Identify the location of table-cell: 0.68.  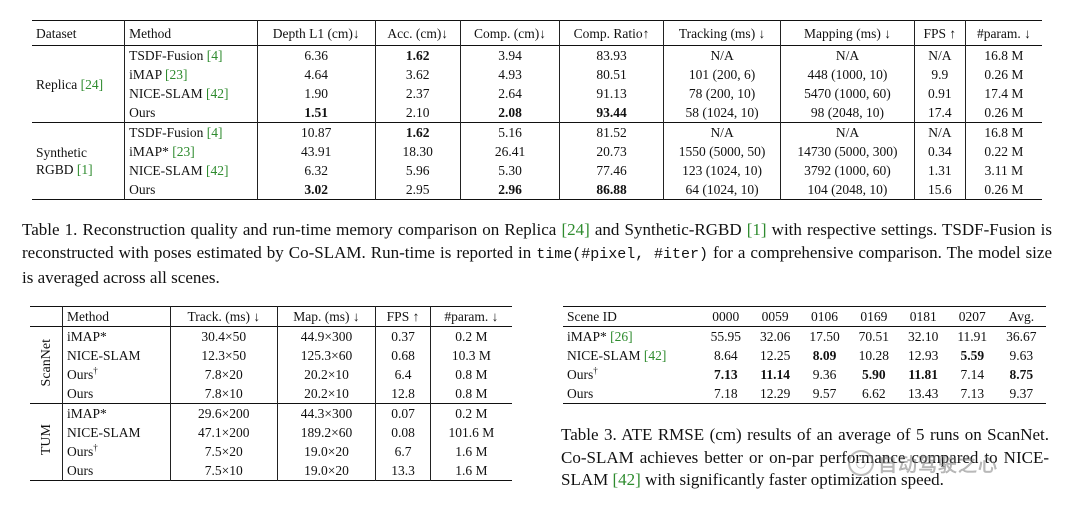
(403, 355).